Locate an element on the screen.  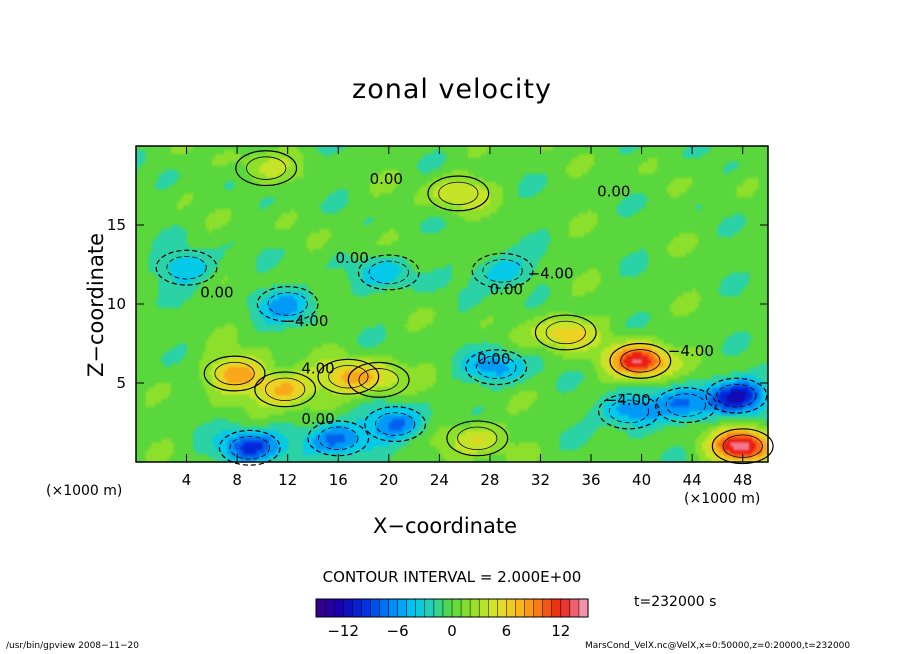
footer-program-date: /usr/bin/gpview 2008−11−20 is located at coordinates (73, 646).